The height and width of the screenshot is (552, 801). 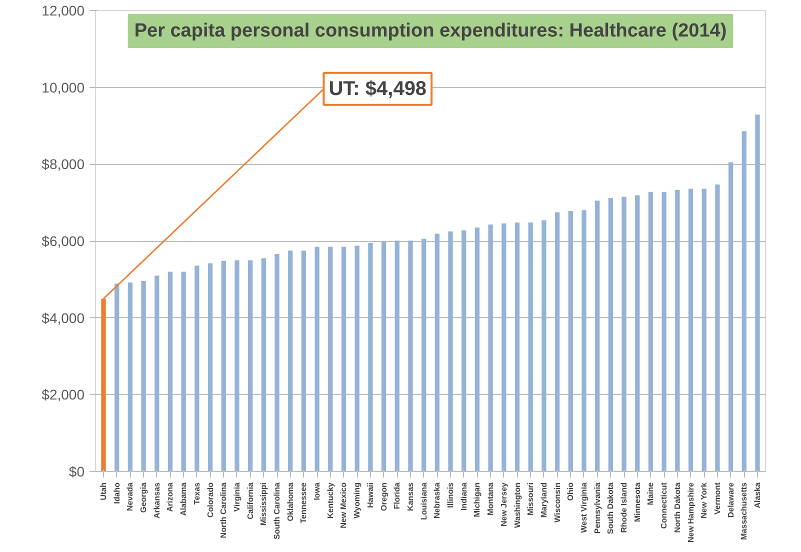 What do you see at coordinates (263, 504) in the screenshot?
I see `x-tick-label: Mississippi` at bounding box center [263, 504].